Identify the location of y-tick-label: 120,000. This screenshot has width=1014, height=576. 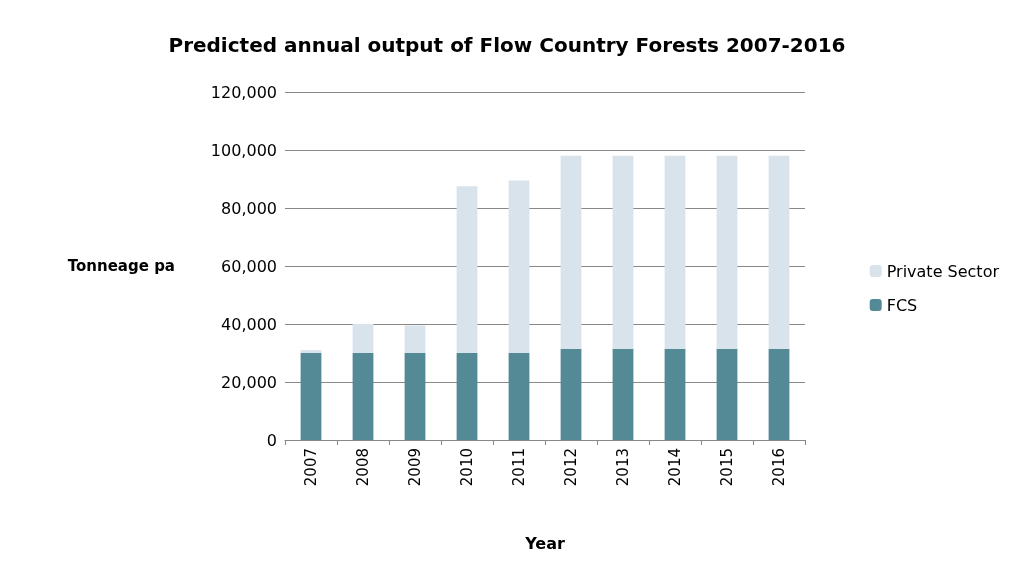
(243, 92).